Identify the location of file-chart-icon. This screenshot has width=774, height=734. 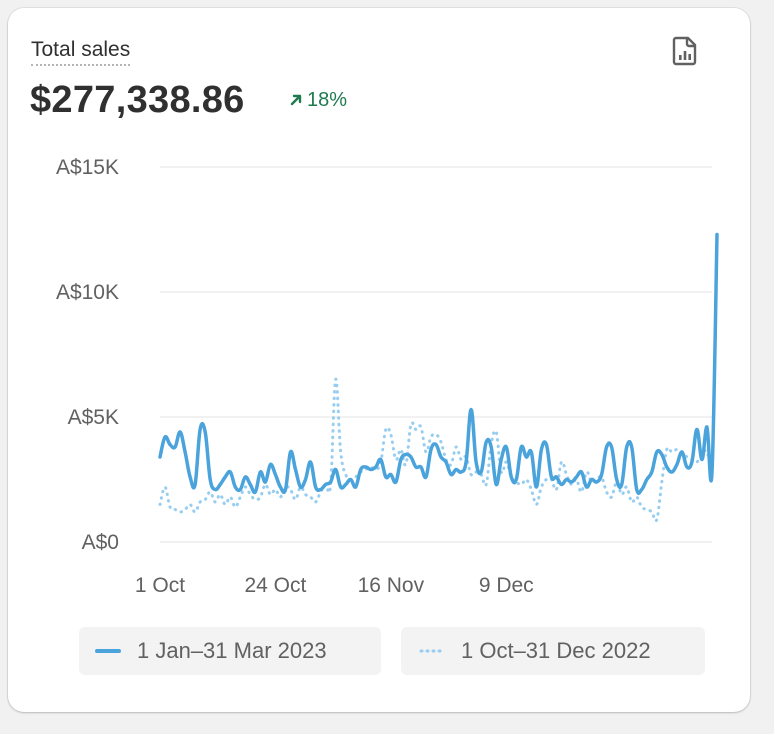
(684, 51).